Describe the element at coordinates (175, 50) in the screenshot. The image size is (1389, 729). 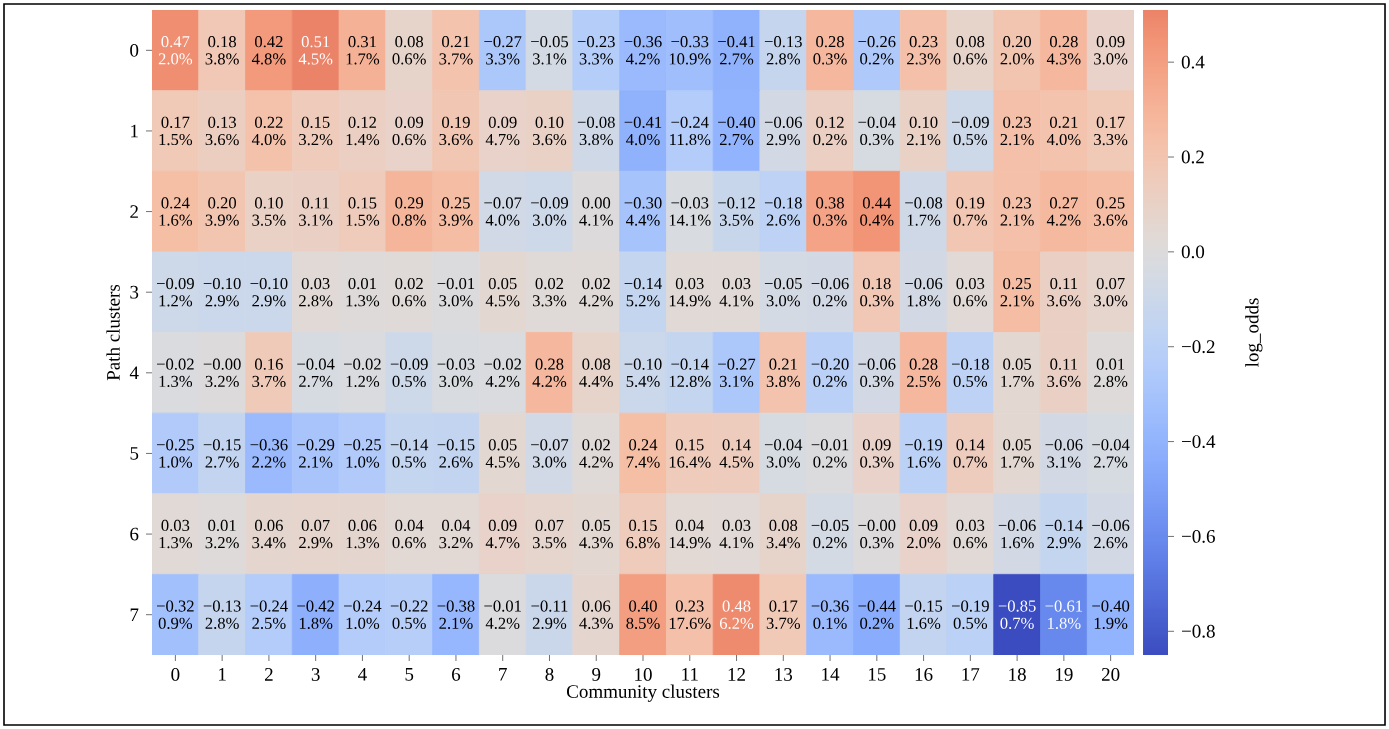
I see `data-label: 0.47 2.0%` at that location.